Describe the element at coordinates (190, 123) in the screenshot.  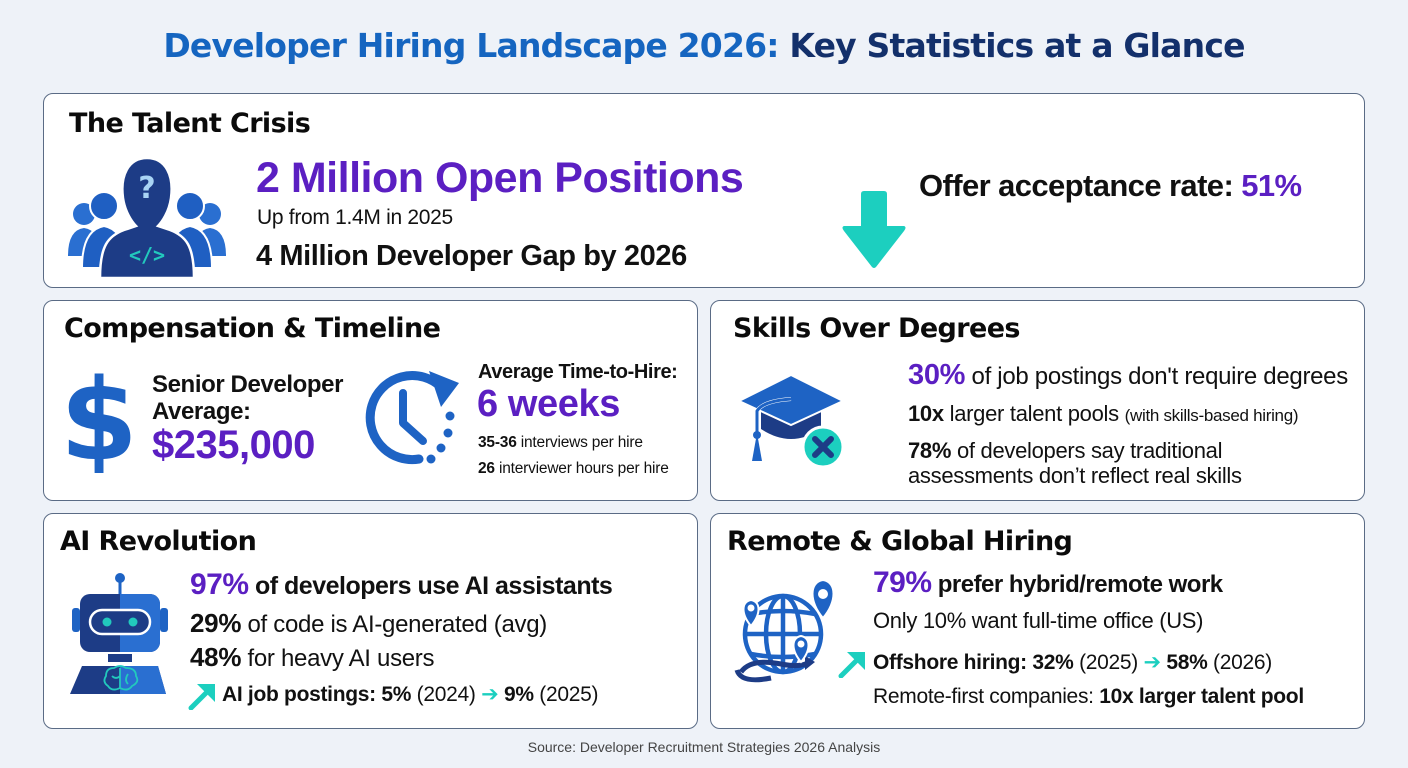
I see `card-title: The Talent Crisis` at that location.